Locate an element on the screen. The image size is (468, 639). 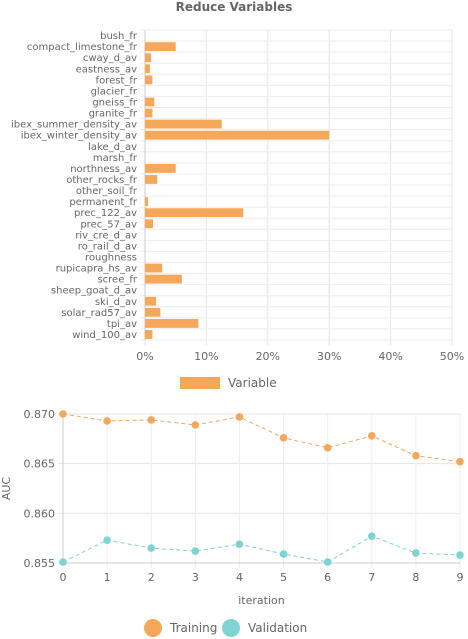
line-legend-training: Training is located at coordinates (180, 628).